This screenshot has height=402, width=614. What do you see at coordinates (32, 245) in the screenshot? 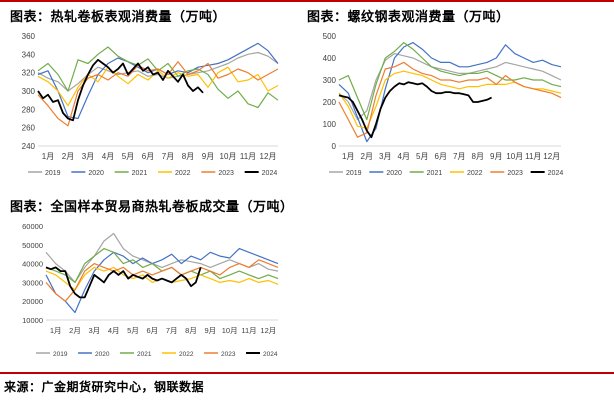
I see `y-tick-label: 50000` at bounding box center [32, 245].